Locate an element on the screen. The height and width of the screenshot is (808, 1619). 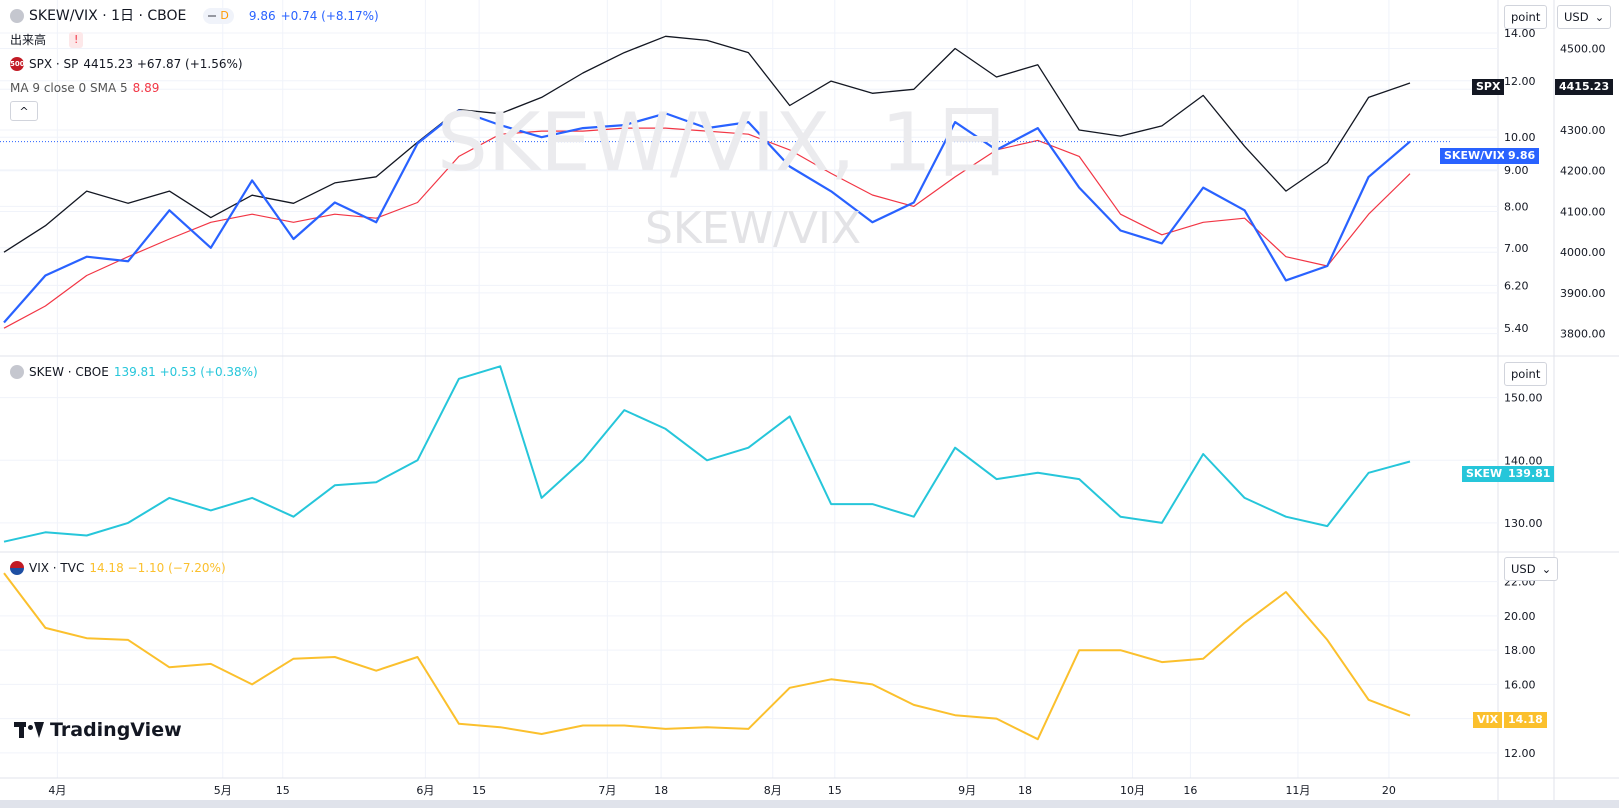
price-tick-label: 9.00 is located at coordinates (1516, 170).